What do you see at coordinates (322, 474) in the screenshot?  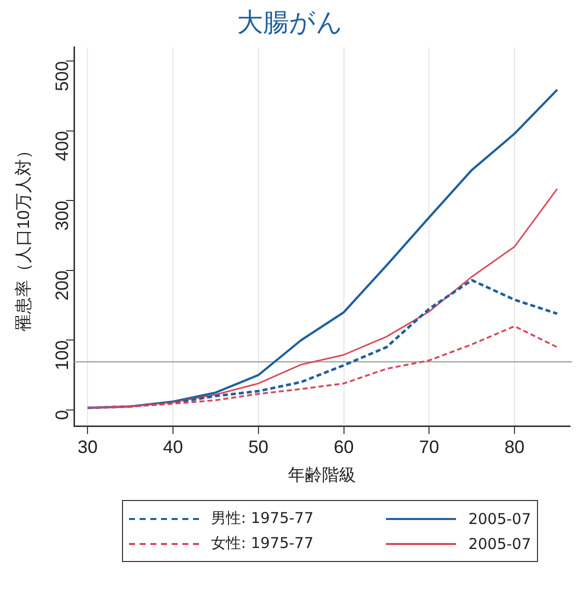 I see `x-axis-title: 年齢階級` at bounding box center [322, 474].